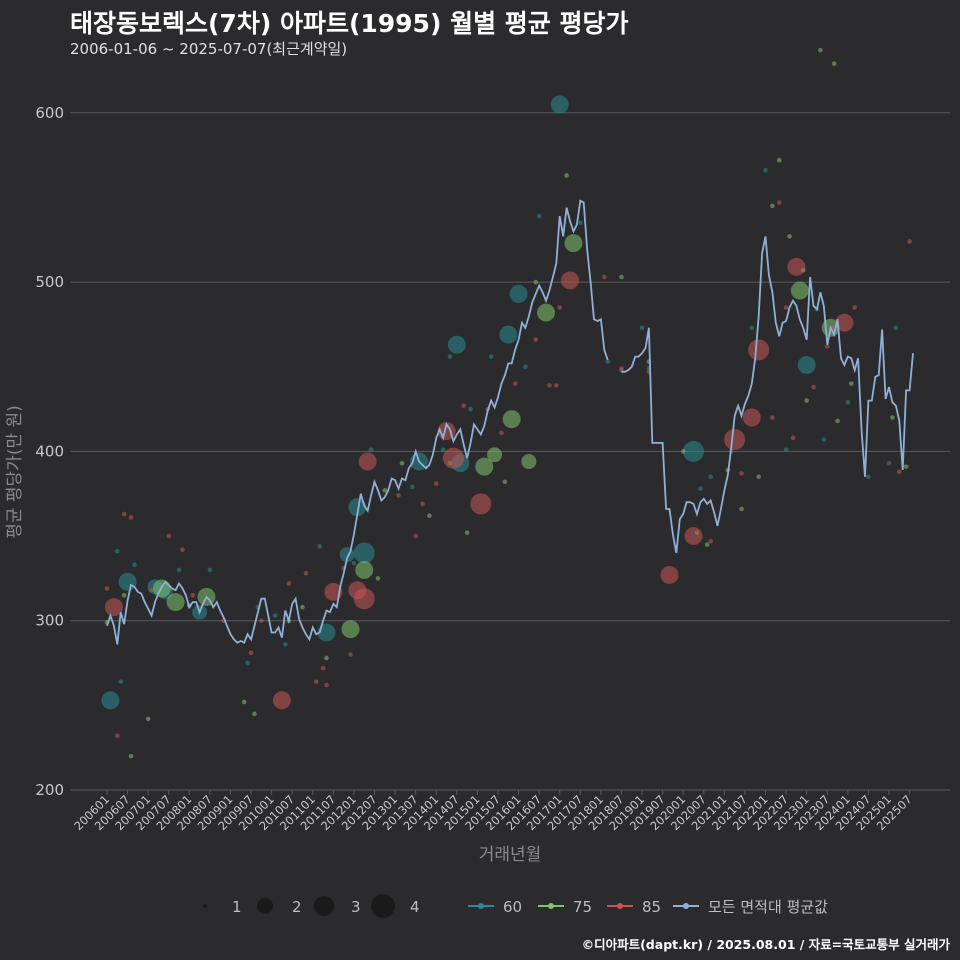 Image resolution: width=960 pixels, height=960 pixels. I want to click on average-line-path, so click(767, 395).